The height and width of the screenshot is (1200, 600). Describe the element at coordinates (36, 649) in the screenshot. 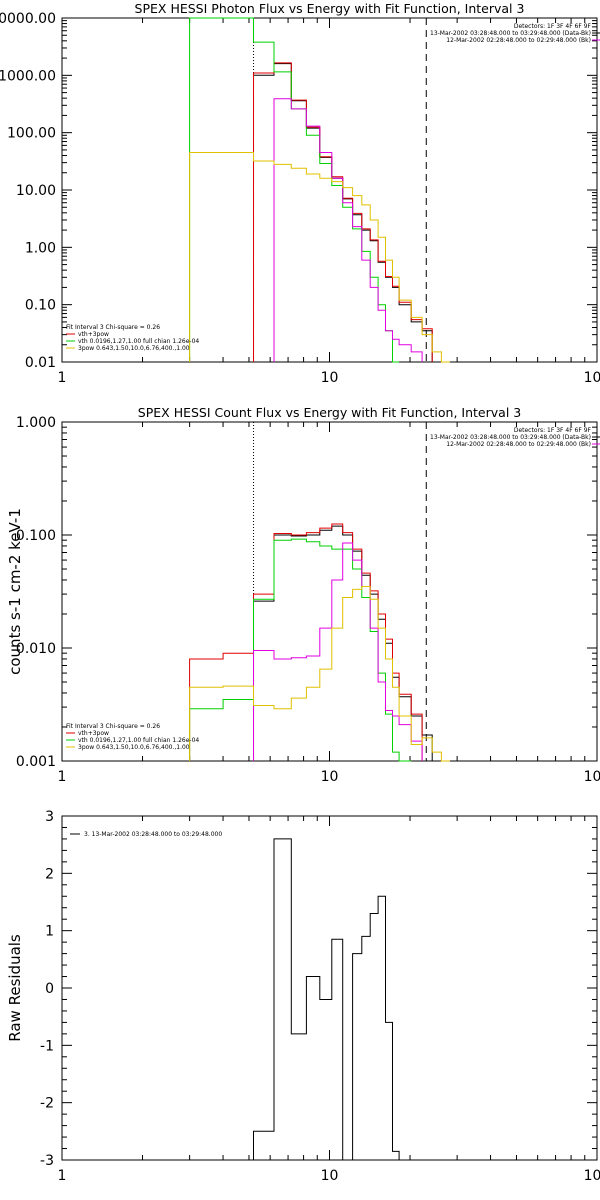

I see `y-tick-label: 0.010` at that location.